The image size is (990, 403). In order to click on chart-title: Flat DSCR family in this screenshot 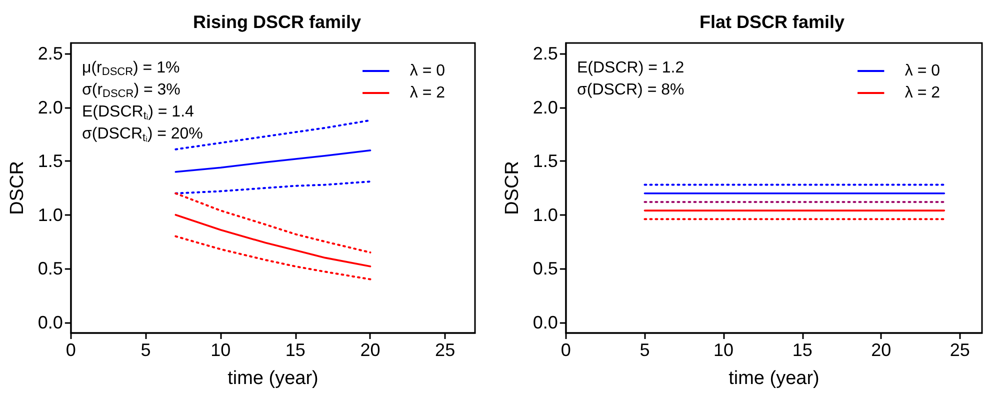, I will do `click(772, 22)`.